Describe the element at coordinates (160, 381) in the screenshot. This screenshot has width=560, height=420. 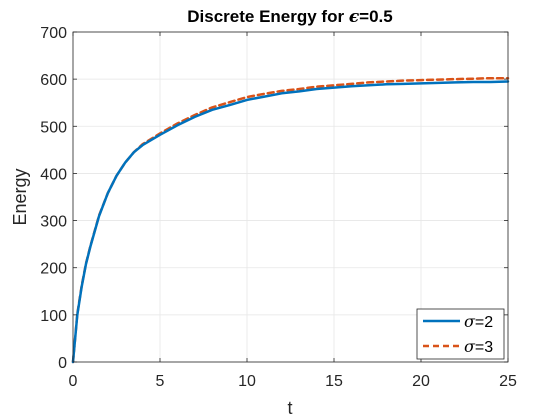
I see `x-tick-label: 5` at that location.